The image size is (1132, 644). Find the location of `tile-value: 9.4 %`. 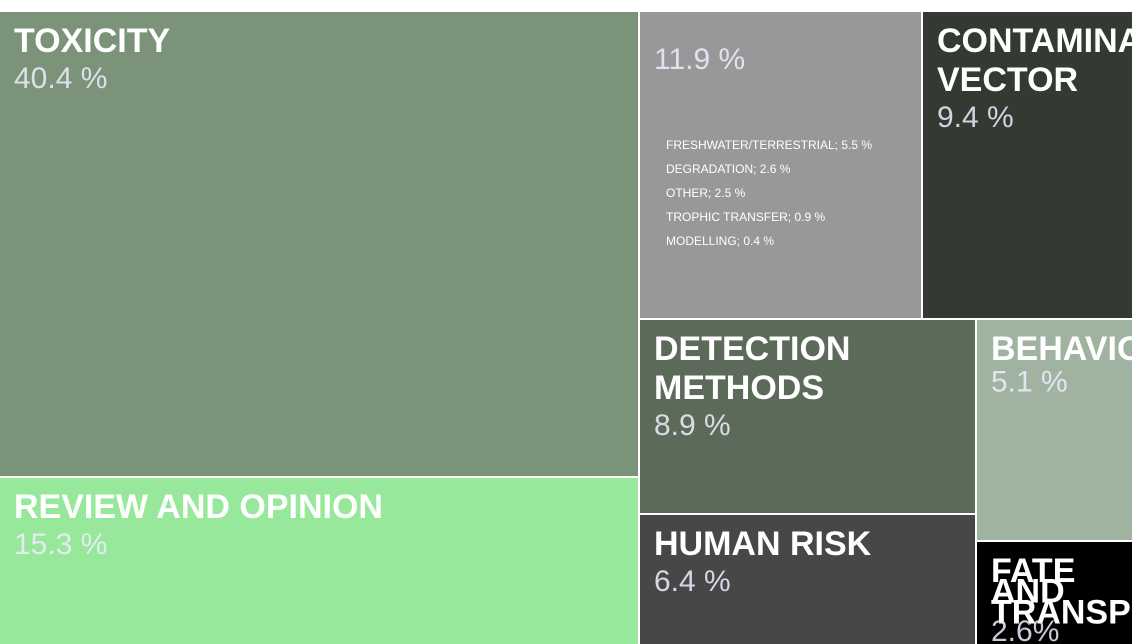

tile-value: 9.4 % is located at coordinates (975, 117).